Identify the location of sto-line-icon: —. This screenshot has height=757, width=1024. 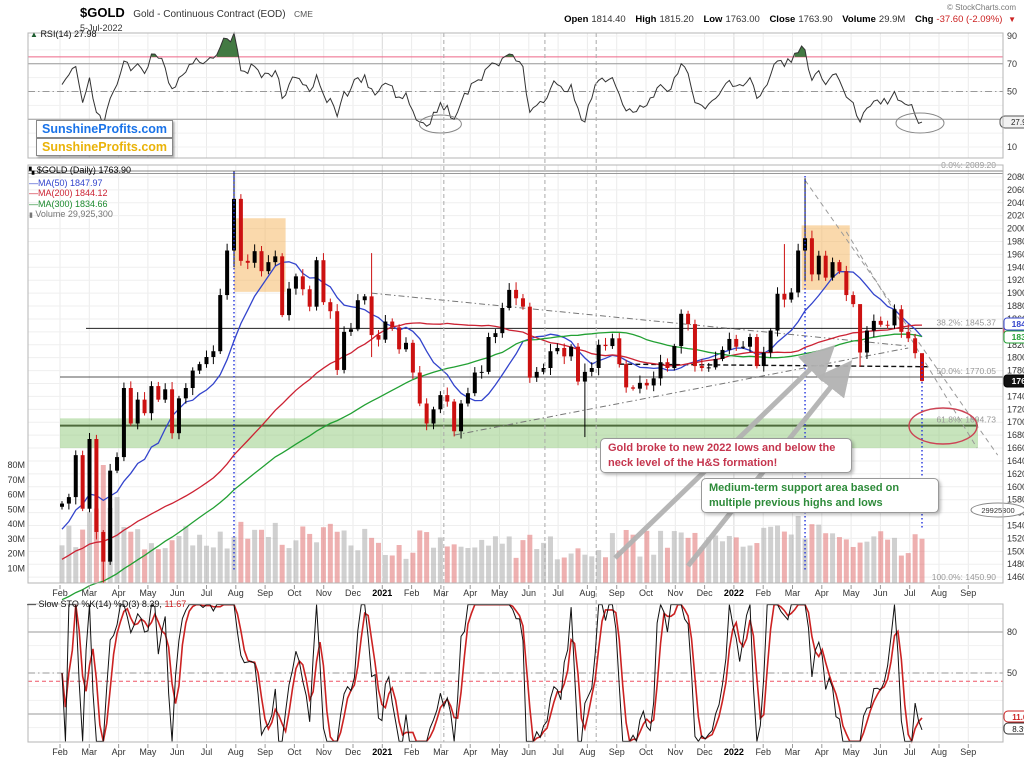
(31, 604).